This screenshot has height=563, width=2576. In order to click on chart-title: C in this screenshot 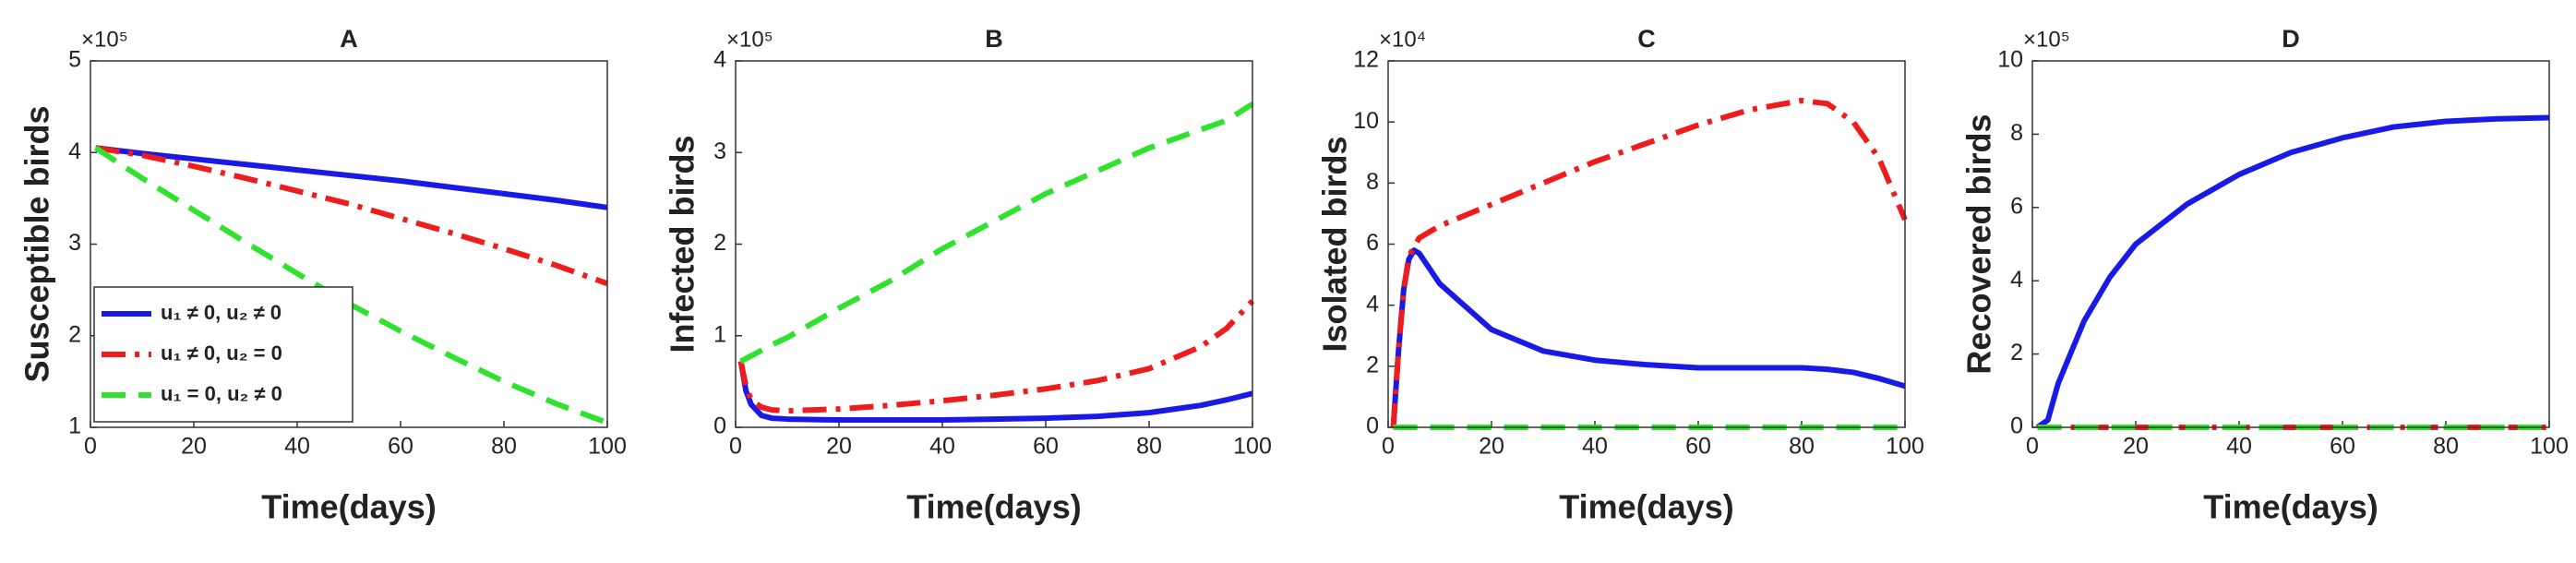, I will do `click(1647, 39)`.